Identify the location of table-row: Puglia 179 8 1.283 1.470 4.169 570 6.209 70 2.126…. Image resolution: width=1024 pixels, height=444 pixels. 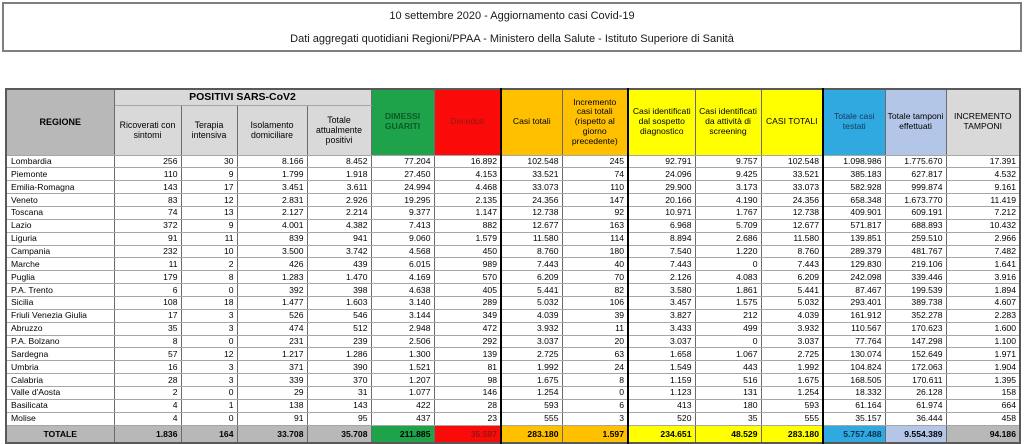
(513, 277).